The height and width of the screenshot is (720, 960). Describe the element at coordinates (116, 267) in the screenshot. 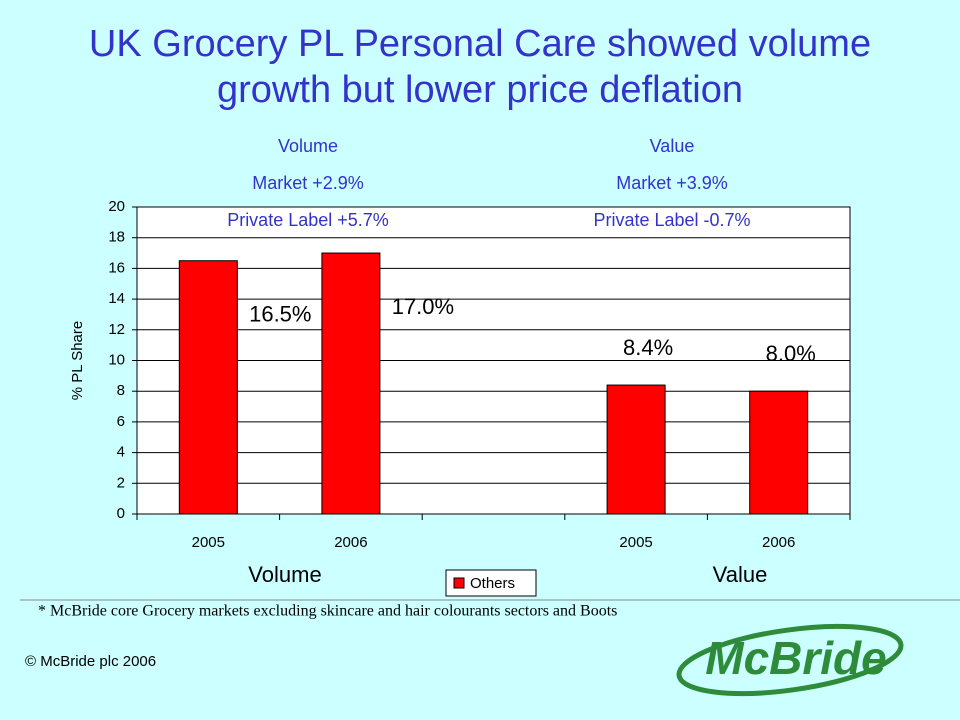

I see `y-tick-label: 16` at that location.